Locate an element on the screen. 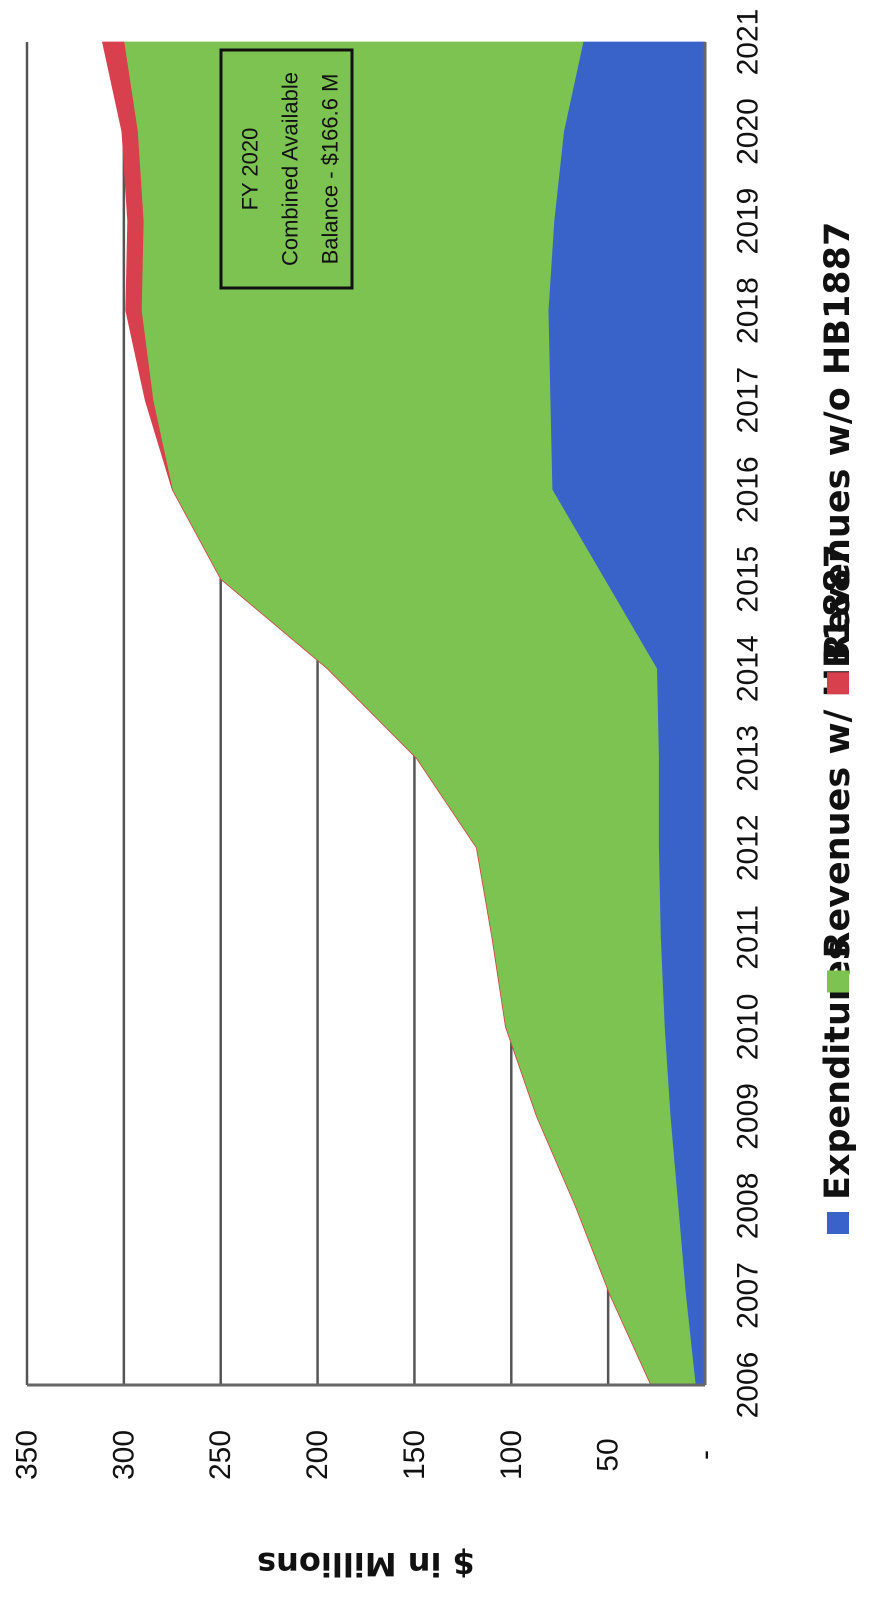 The width and height of the screenshot is (882, 1606). x-tick-label-2017: 2017 is located at coordinates (748, 400).